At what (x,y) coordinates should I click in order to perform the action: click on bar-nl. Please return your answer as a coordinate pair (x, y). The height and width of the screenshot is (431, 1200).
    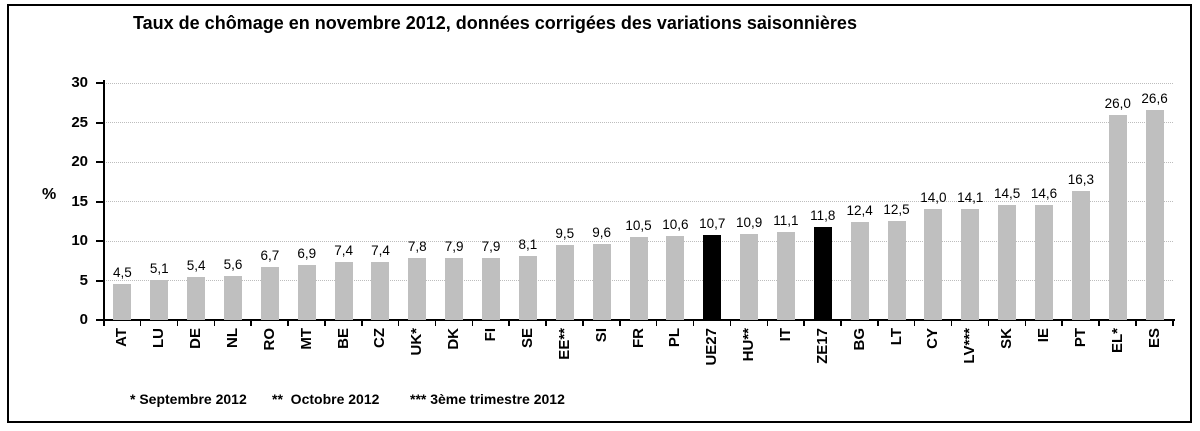
    Looking at the image, I should click on (233, 297).